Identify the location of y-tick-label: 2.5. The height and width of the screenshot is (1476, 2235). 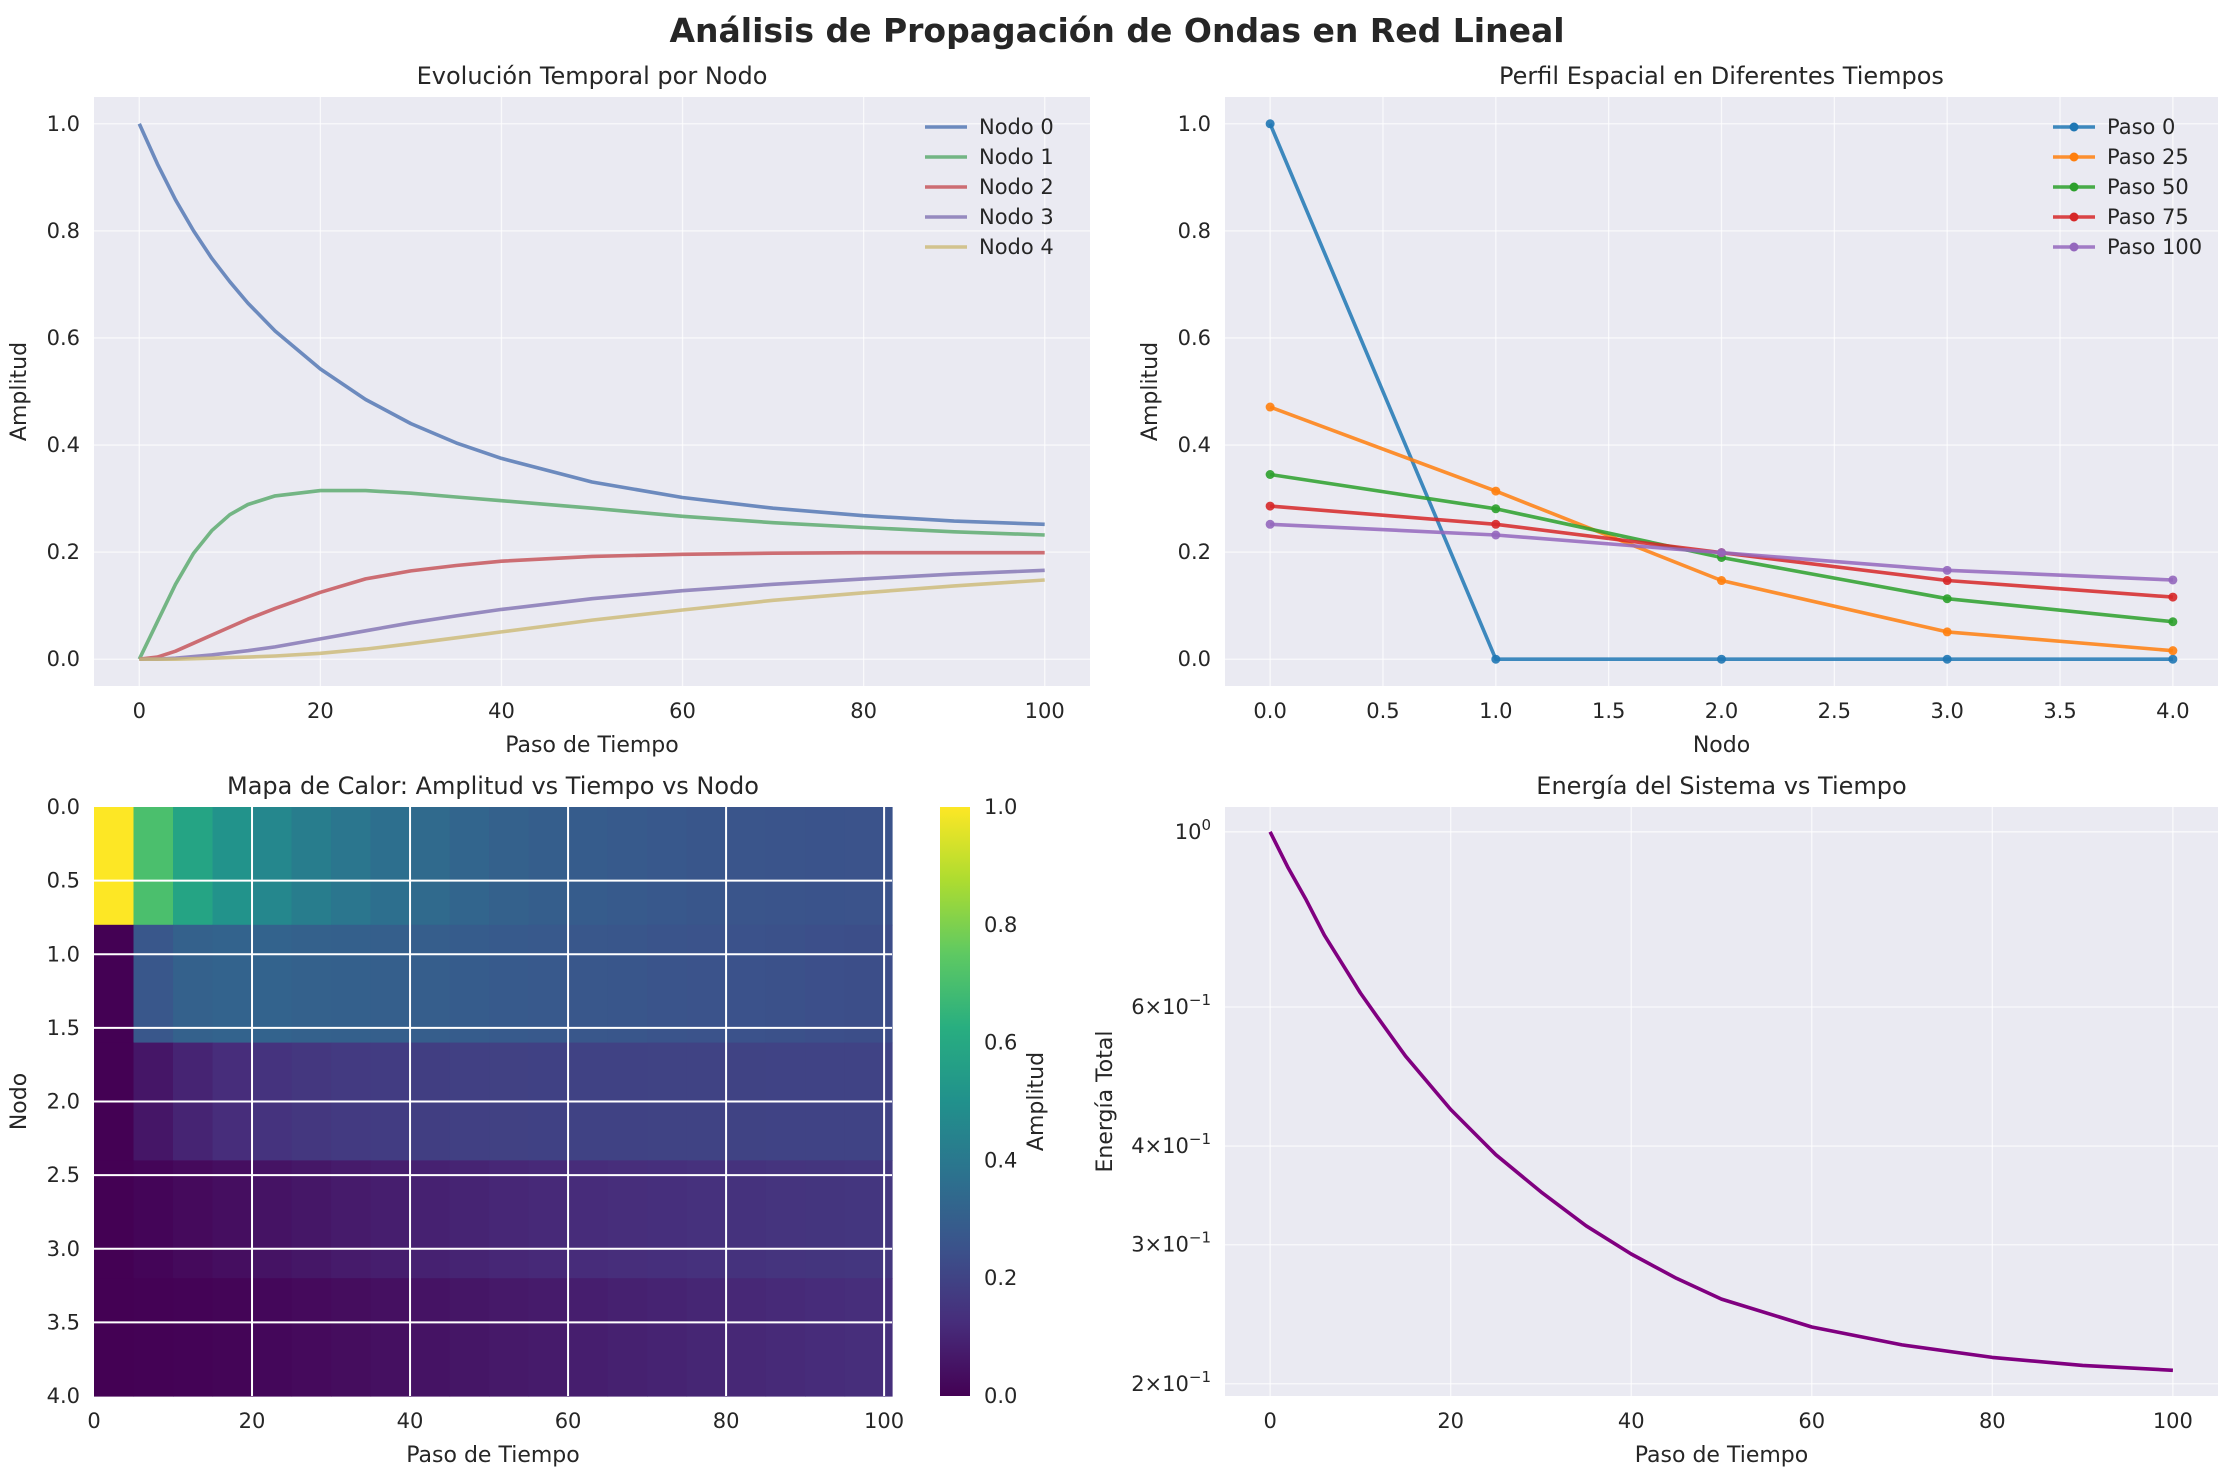
(63, 1175).